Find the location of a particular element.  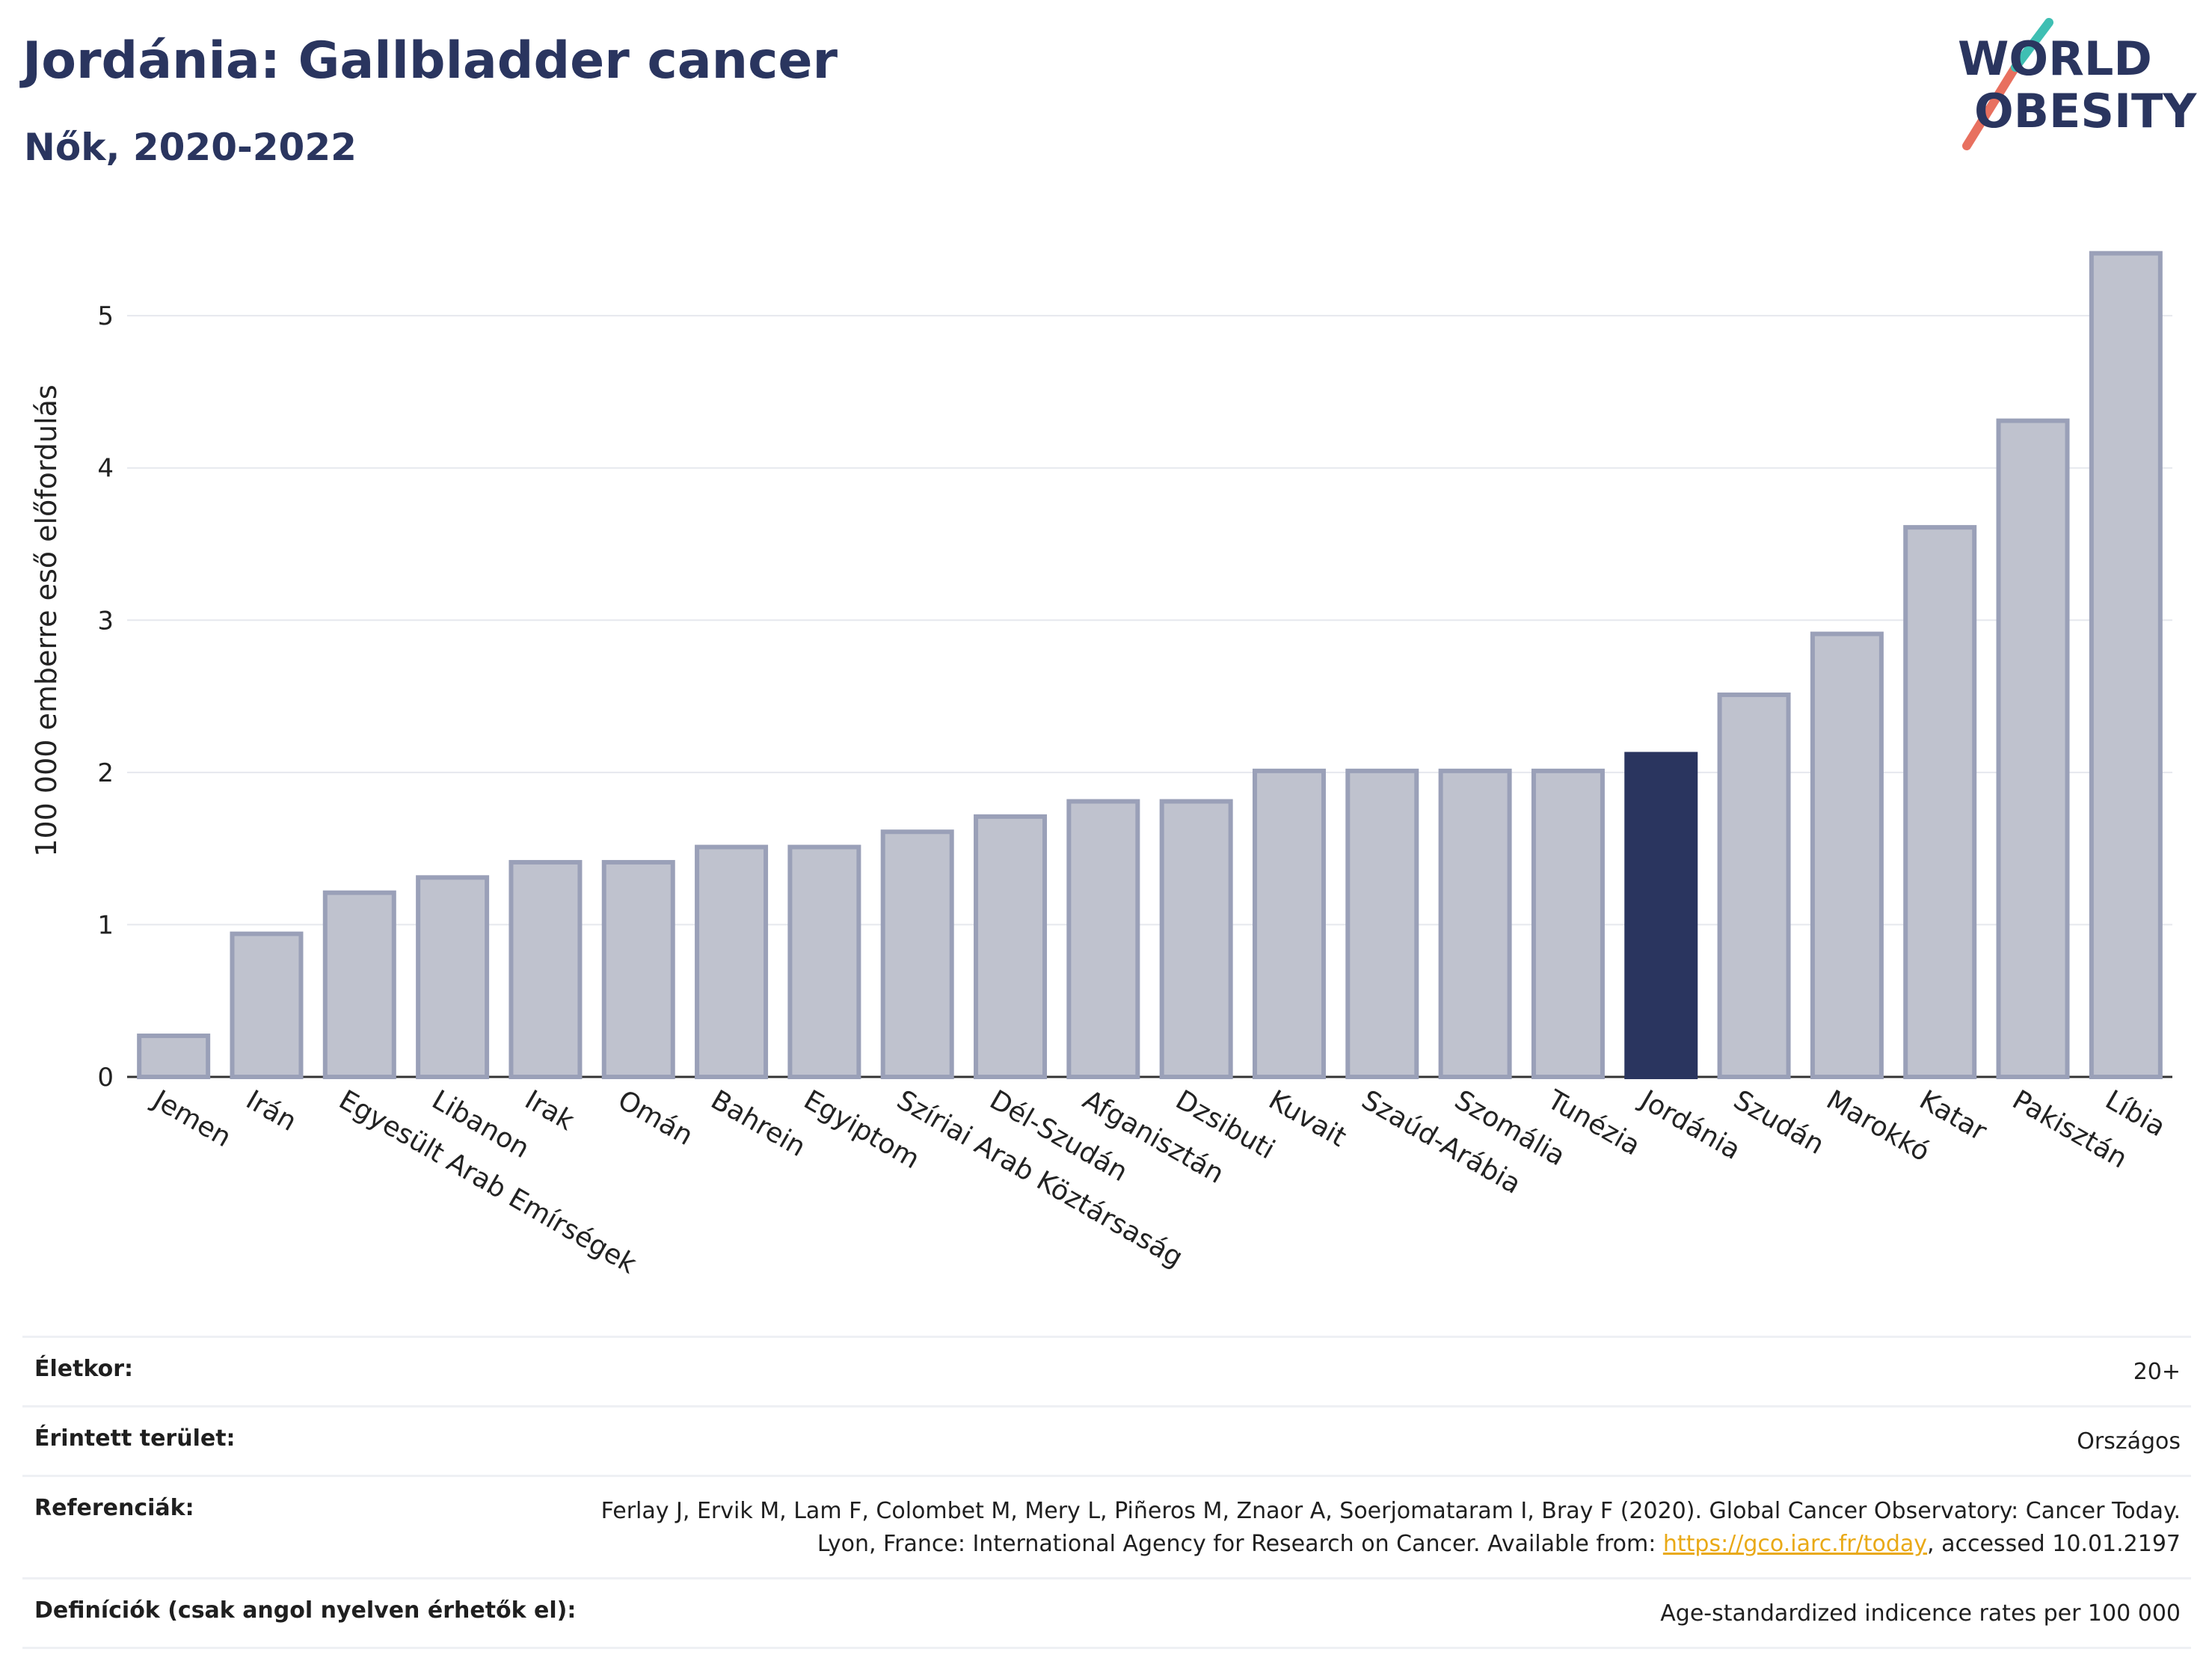

bar-omán is located at coordinates (638, 969).